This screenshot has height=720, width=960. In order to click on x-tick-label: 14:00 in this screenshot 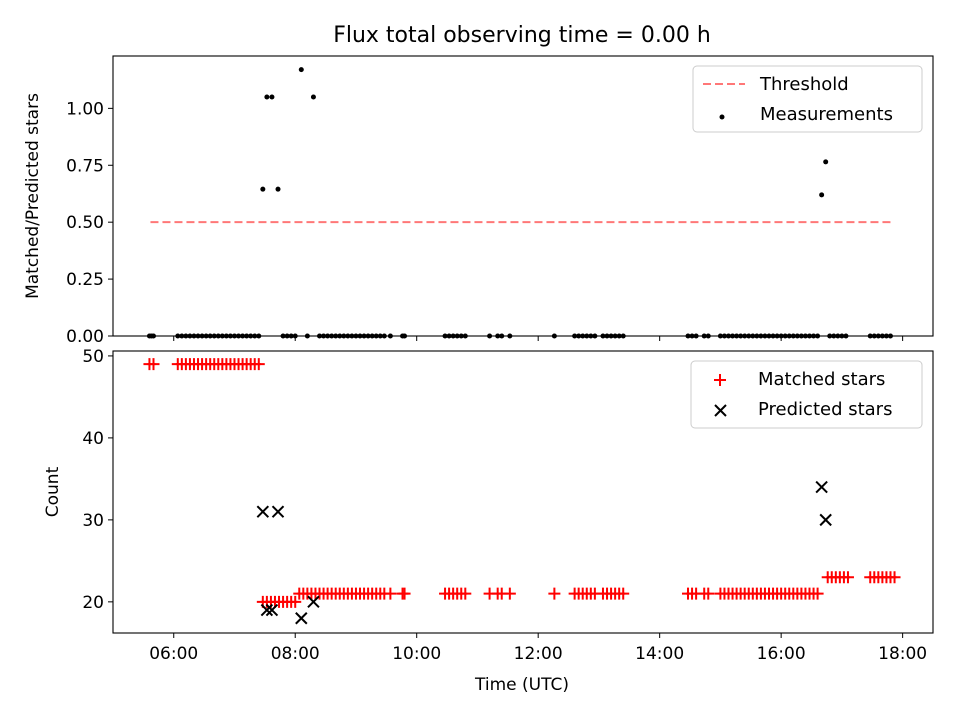, I will do `click(659, 654)`.